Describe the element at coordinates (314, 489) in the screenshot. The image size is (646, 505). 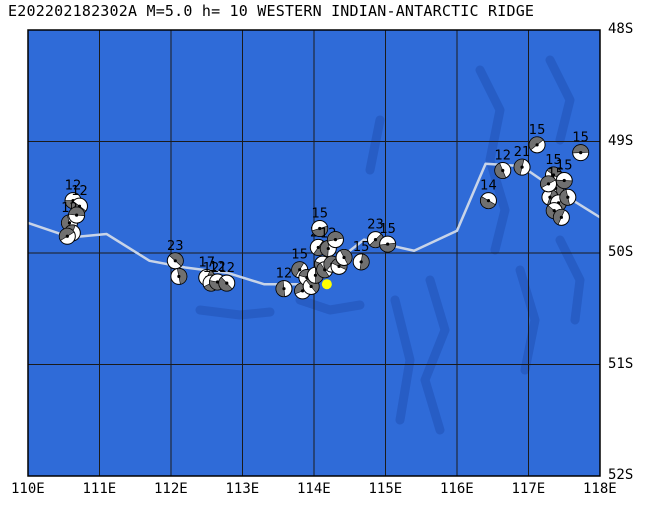
I see `longitude-label: 114E` at that location.